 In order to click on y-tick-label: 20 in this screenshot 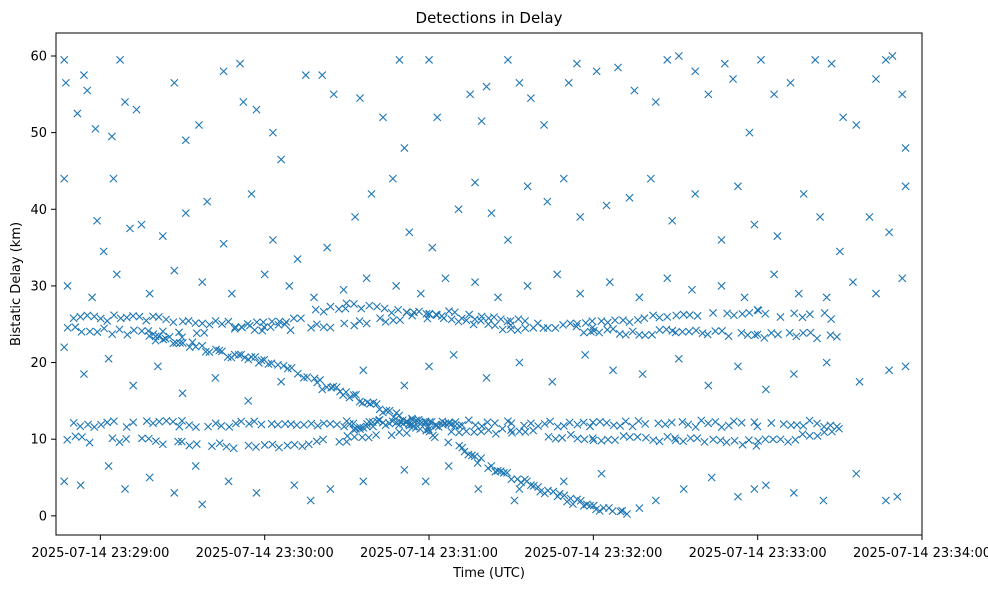, I will do `click(38, 363)`.